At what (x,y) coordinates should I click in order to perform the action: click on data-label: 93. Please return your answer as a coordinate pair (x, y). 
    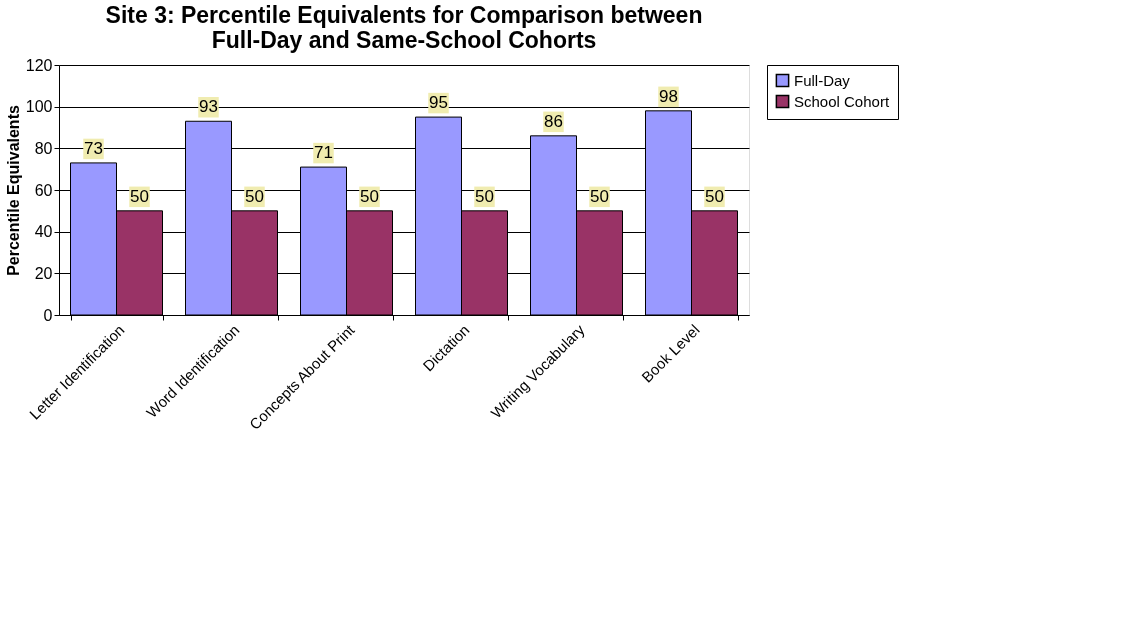
    Looking at the image, I should click on (208, 107).